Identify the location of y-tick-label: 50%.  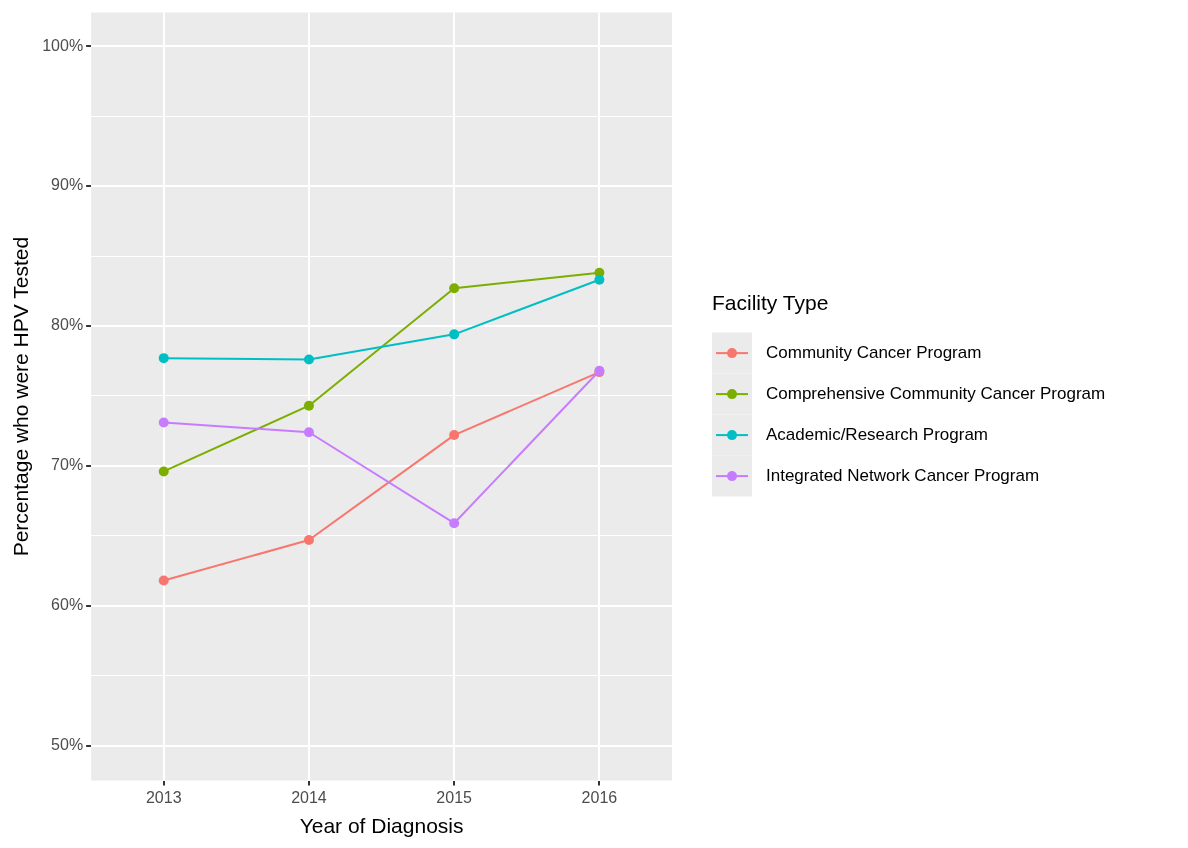
(67, 745).